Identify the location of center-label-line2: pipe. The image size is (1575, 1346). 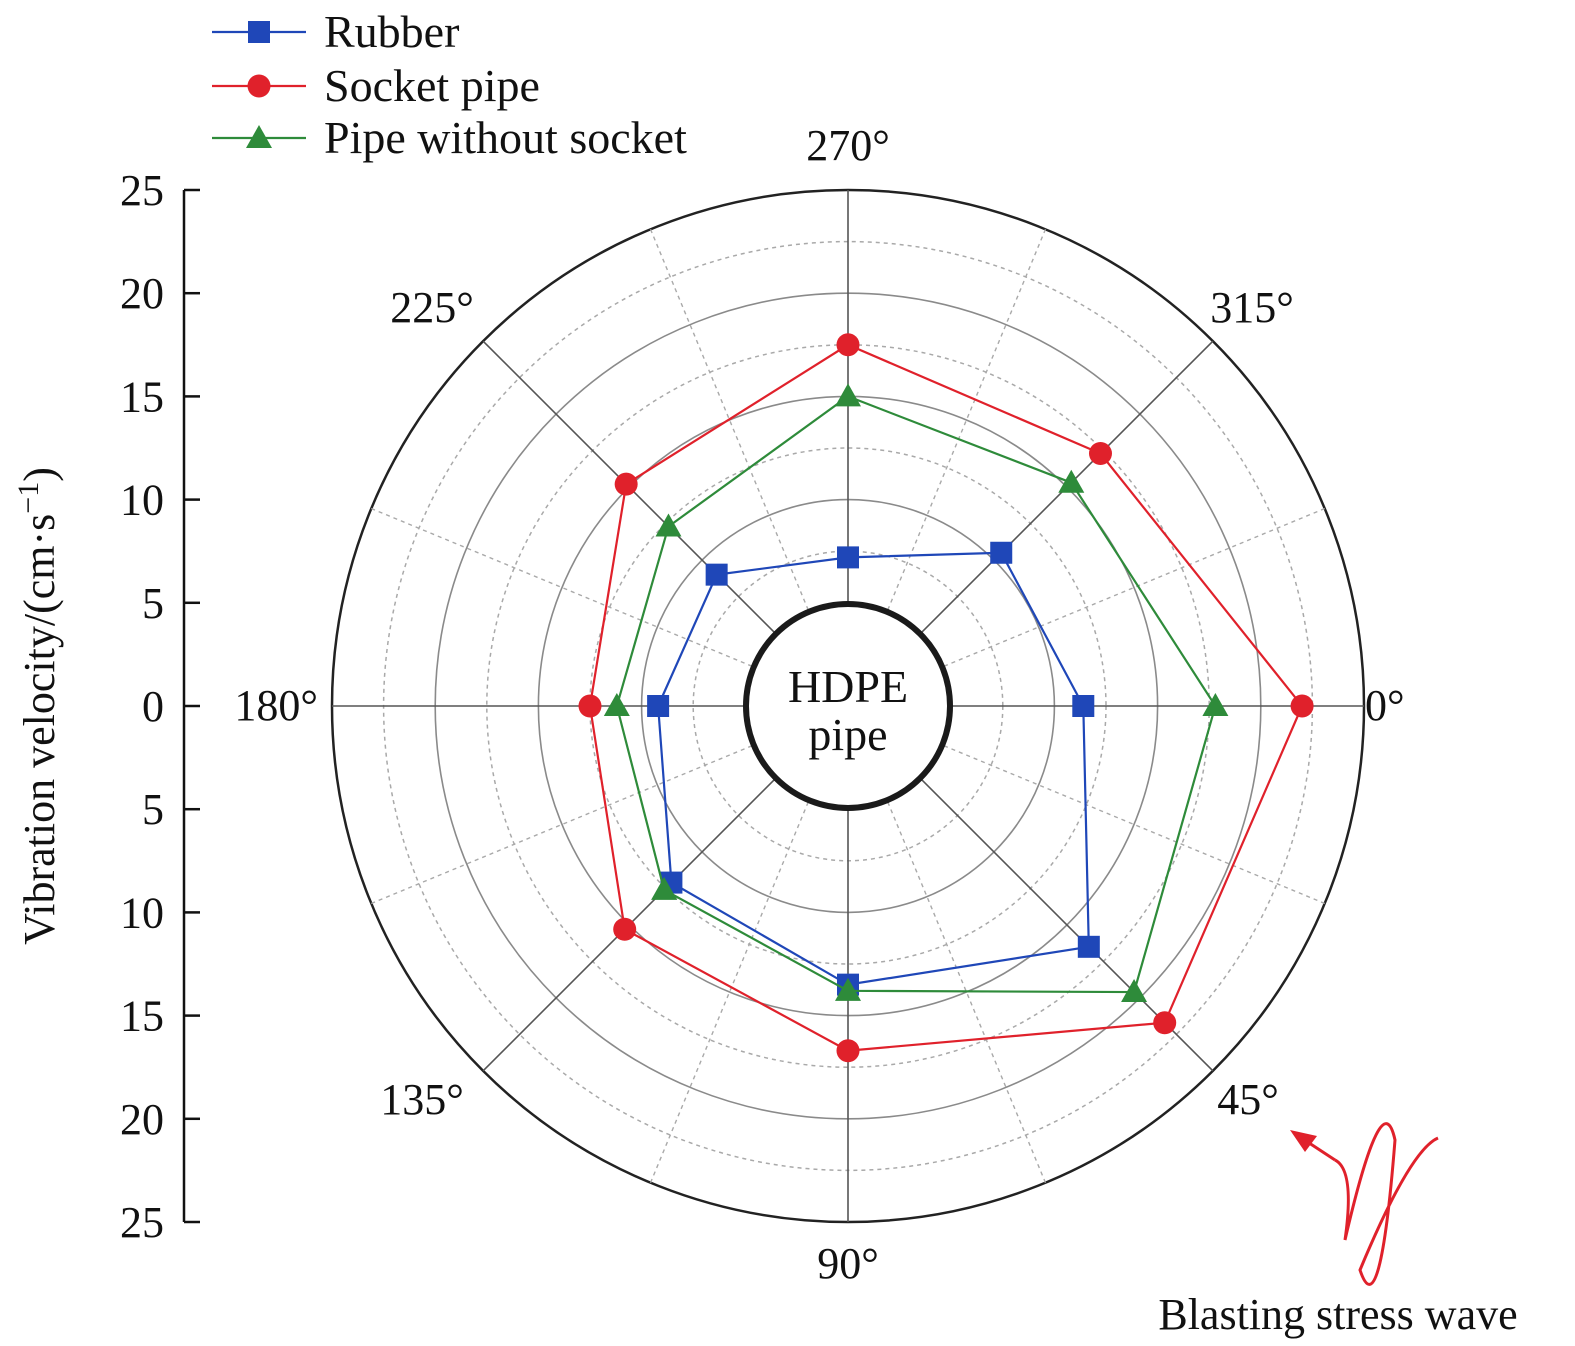
(847, 734).